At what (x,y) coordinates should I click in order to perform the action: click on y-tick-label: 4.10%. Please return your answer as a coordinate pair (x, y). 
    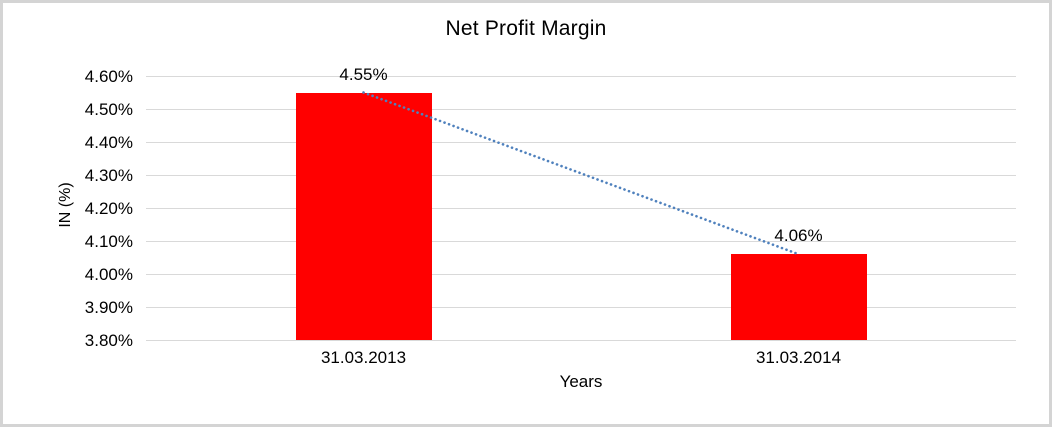
    Looking at the image, I should click on (108, 241).